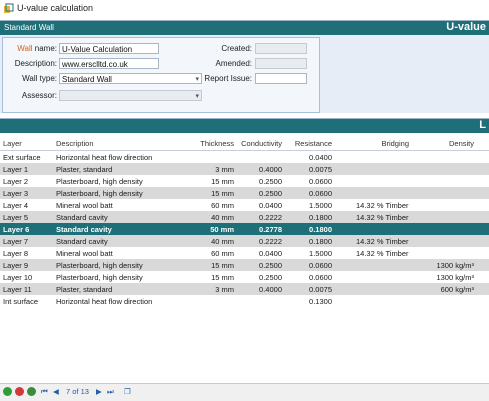 The width and height of the screenshot is (489, 401). What do you see at coordinates (217, 143) in the screenshot?
I see `col-thickness: Thickness` at bounding box center [217, 143].